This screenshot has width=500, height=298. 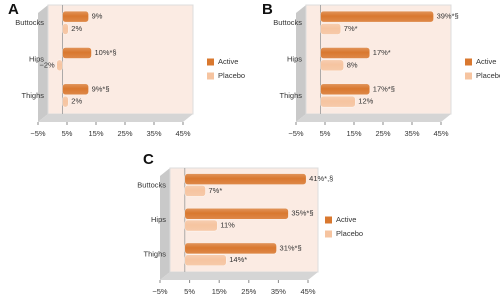 I want to click on value-label: 8%, so click(x=352, y=64).